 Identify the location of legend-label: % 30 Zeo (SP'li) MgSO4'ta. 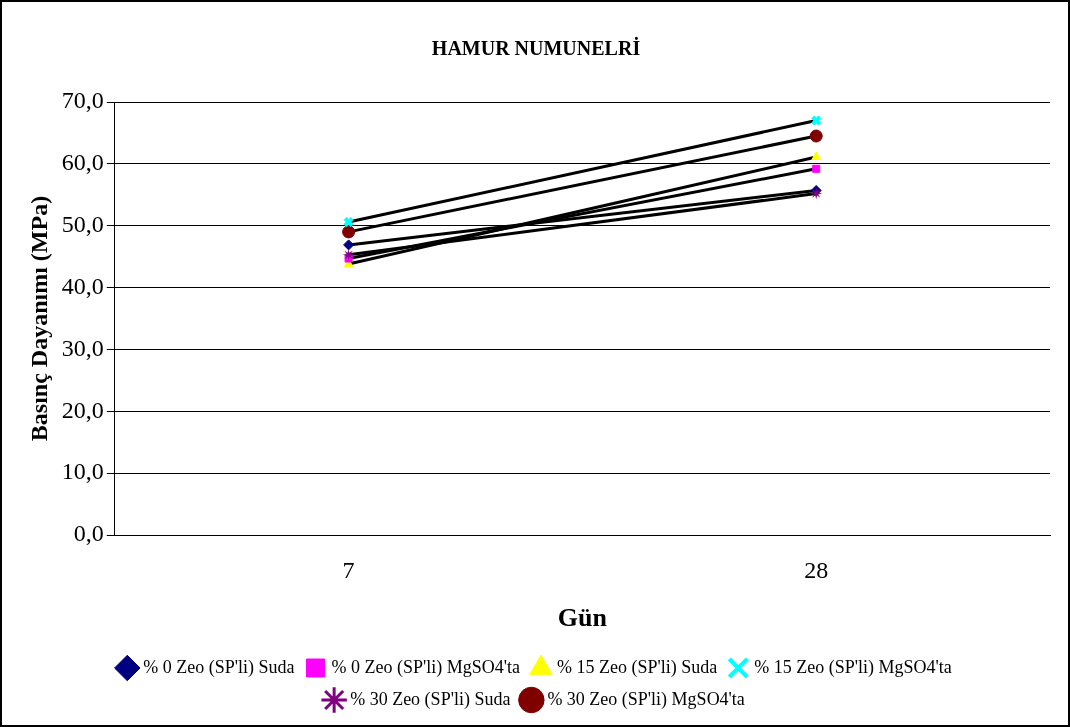
(646, 699).